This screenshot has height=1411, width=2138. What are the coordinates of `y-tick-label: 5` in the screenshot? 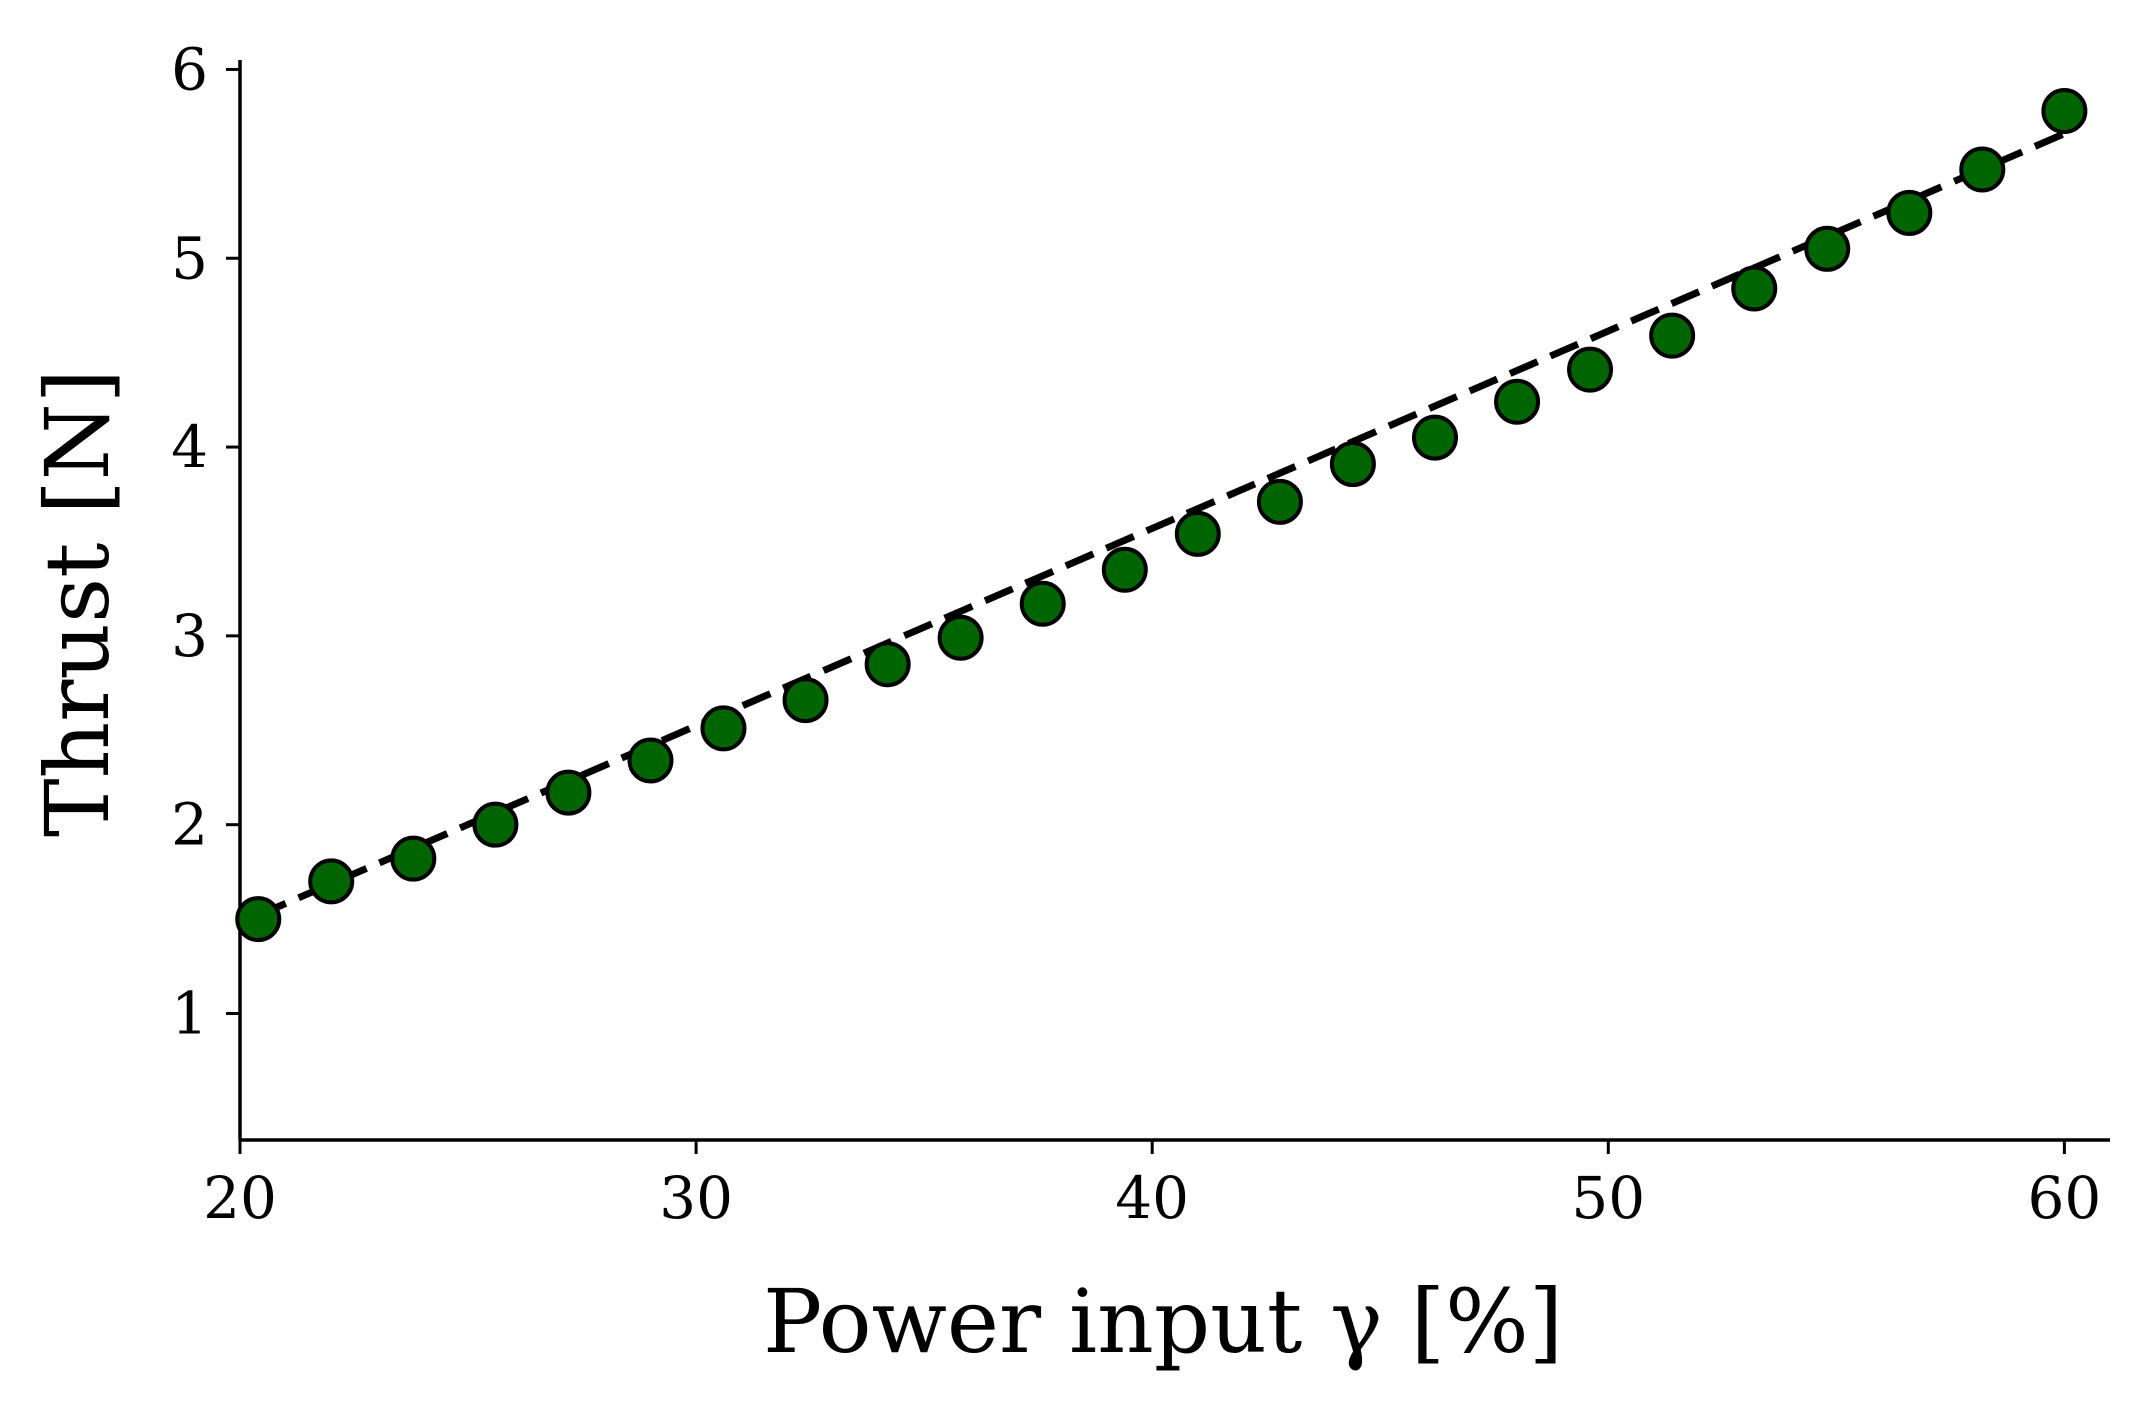 It's located at (189, 258).